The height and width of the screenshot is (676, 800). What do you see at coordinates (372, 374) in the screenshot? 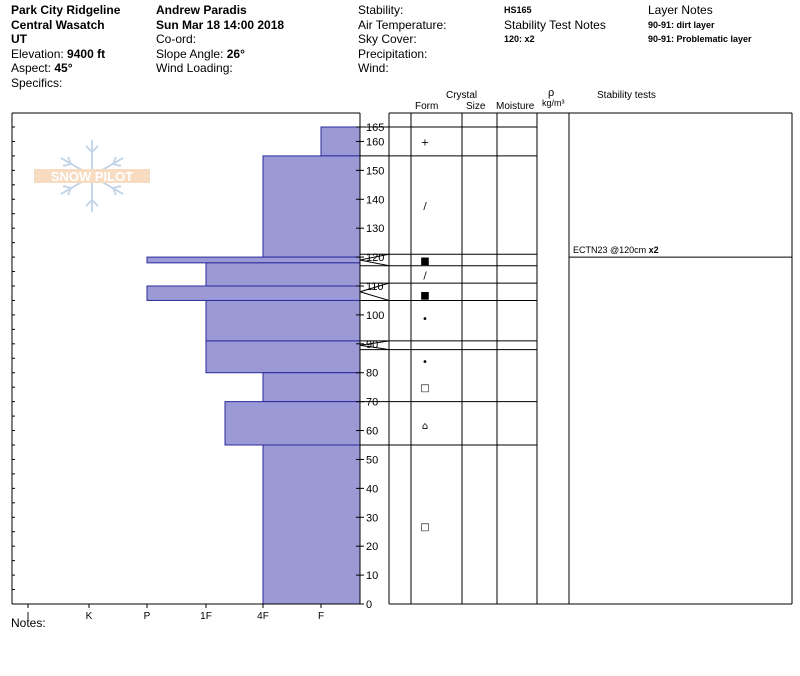
I see `y-tick-label: 80` at bounding box center [372, 374].